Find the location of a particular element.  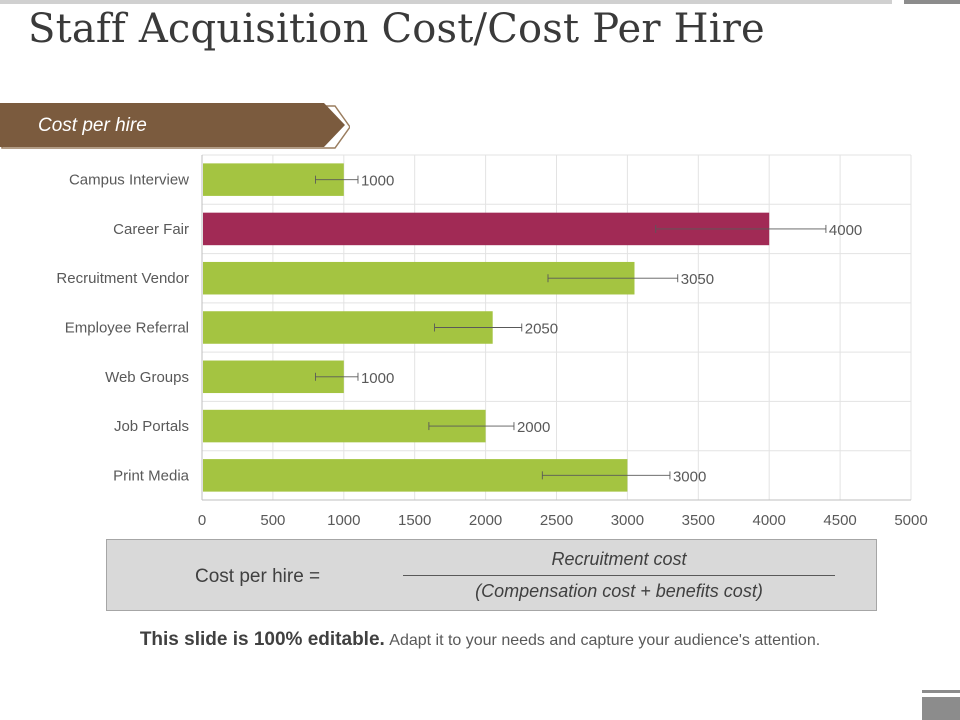

category-label: Web Groups is located at coordinates (147, 377).